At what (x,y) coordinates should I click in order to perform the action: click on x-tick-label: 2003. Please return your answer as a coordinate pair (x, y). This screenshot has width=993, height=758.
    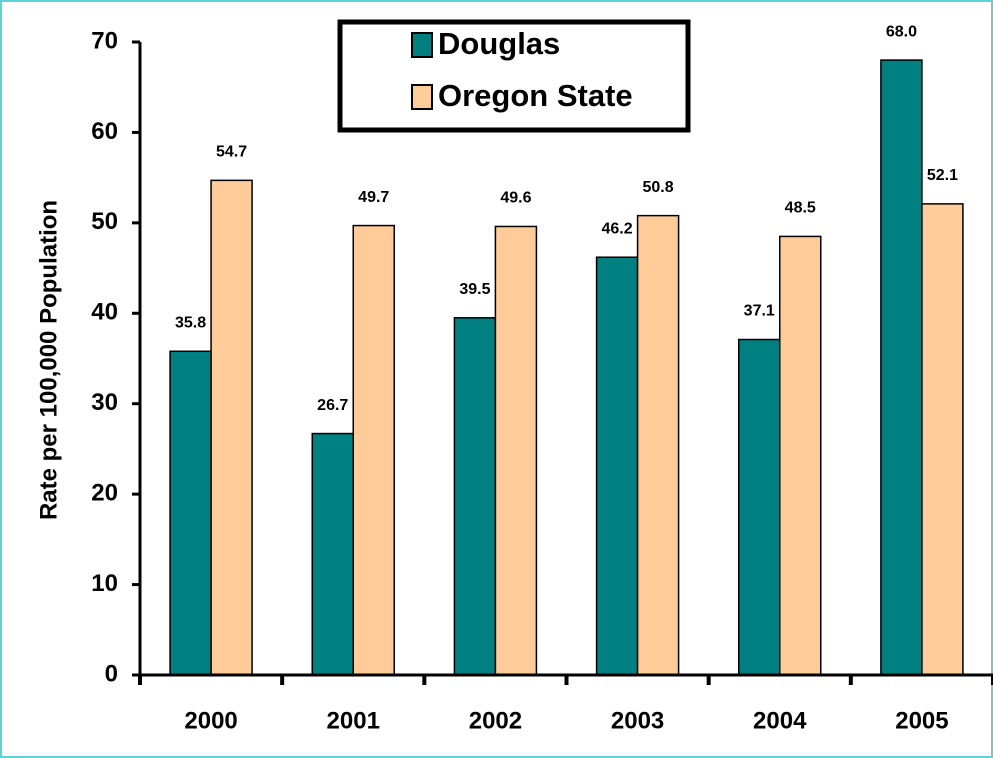
    Looking at the image, I should click on (637, 720).